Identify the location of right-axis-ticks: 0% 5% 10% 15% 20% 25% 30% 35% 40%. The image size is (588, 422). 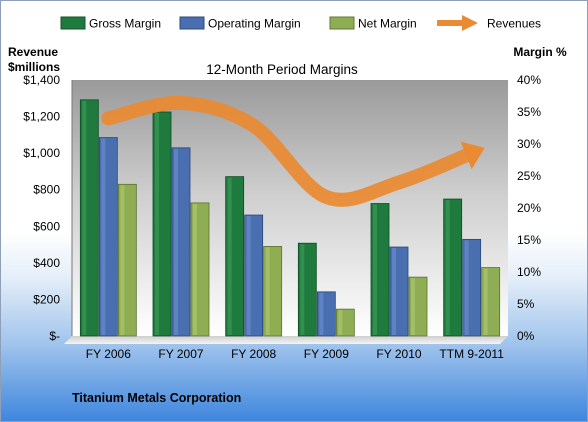
(529, 208).